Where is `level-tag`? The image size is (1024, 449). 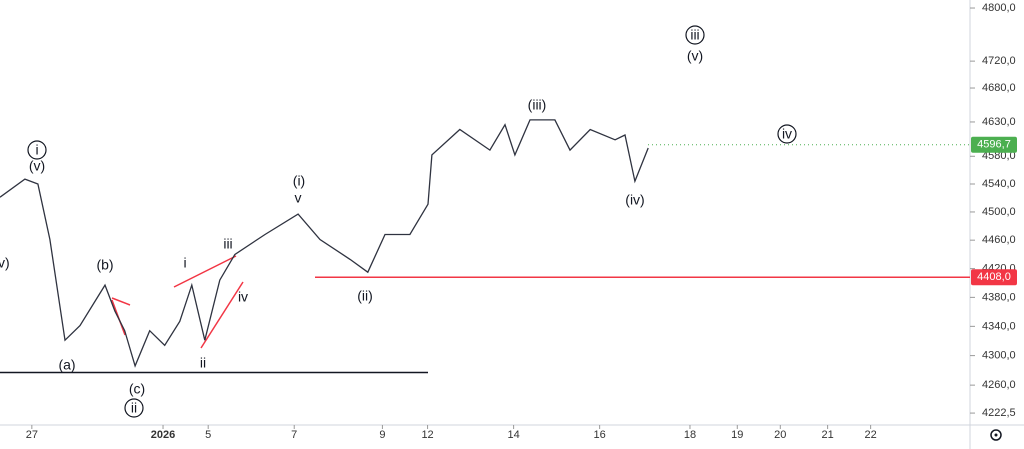 level-tag is located at coordinates (994, 277).